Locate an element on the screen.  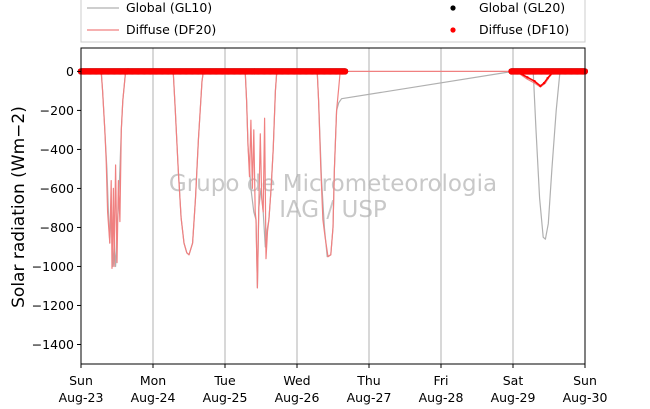
y-tick-label-2: −400 is located at coordinates (57, 149).